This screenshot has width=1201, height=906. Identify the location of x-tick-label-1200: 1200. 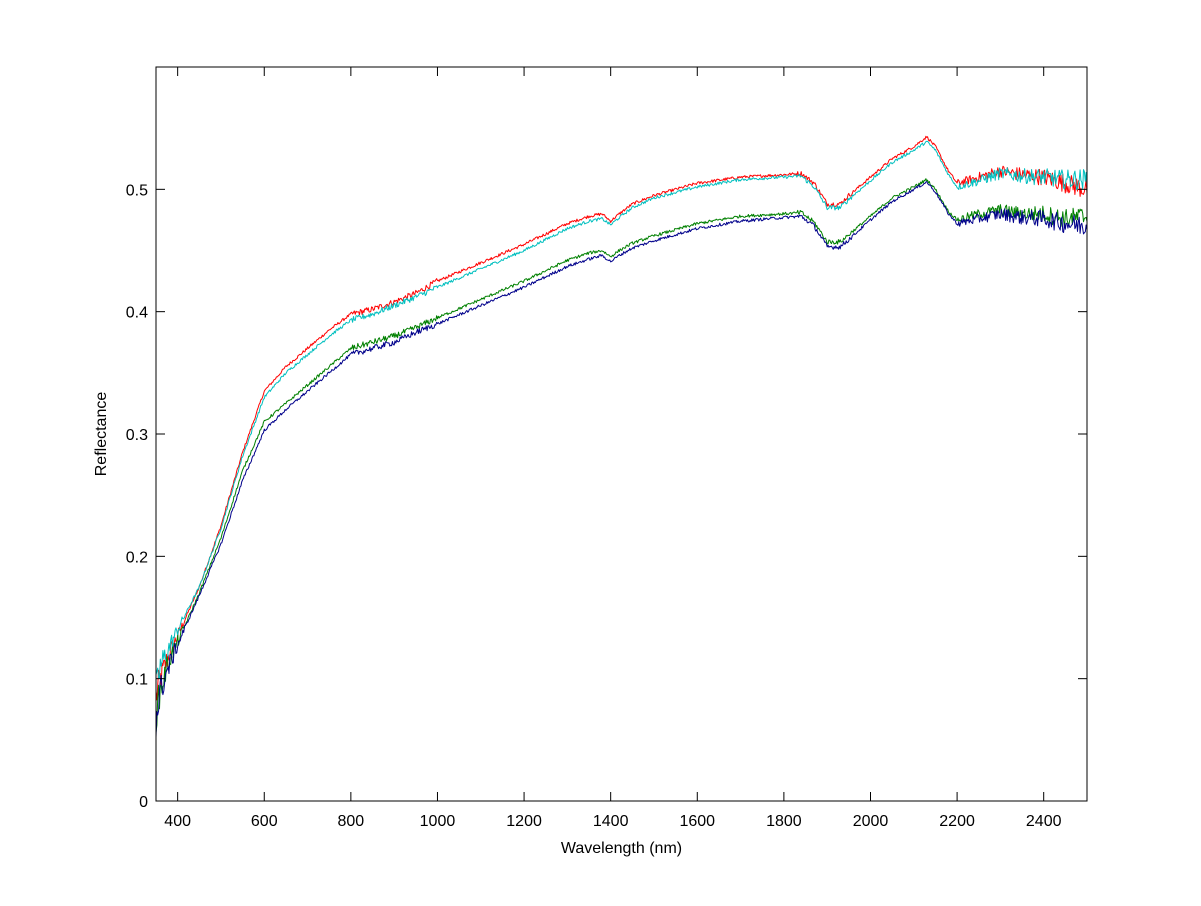
(524, 821).